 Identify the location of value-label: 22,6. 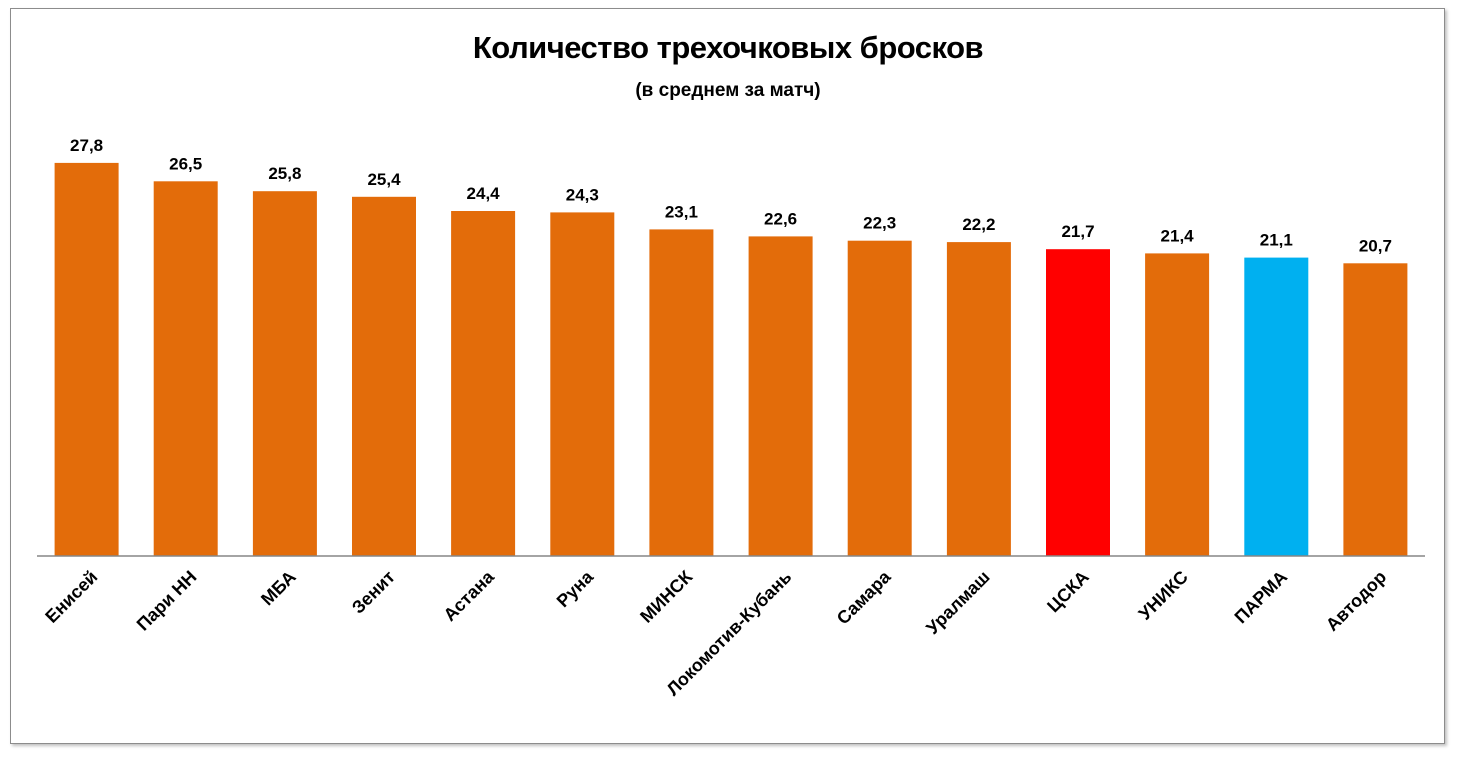
(780, 218).